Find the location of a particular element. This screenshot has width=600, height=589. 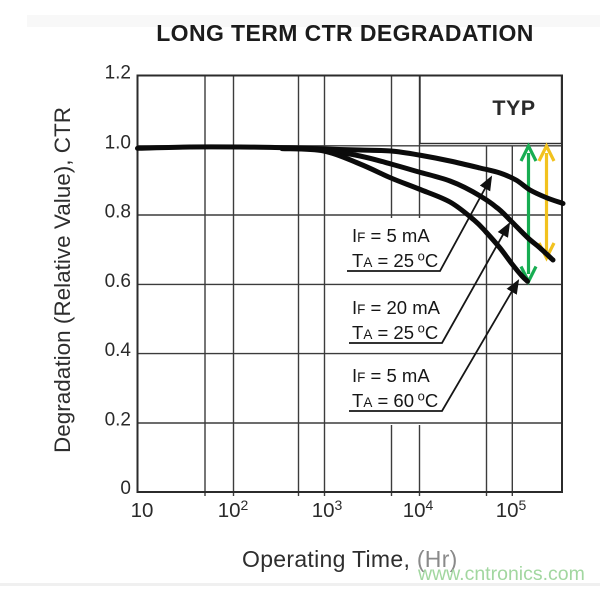

svg-text: 0.6 is located at coordinates (118, 281).